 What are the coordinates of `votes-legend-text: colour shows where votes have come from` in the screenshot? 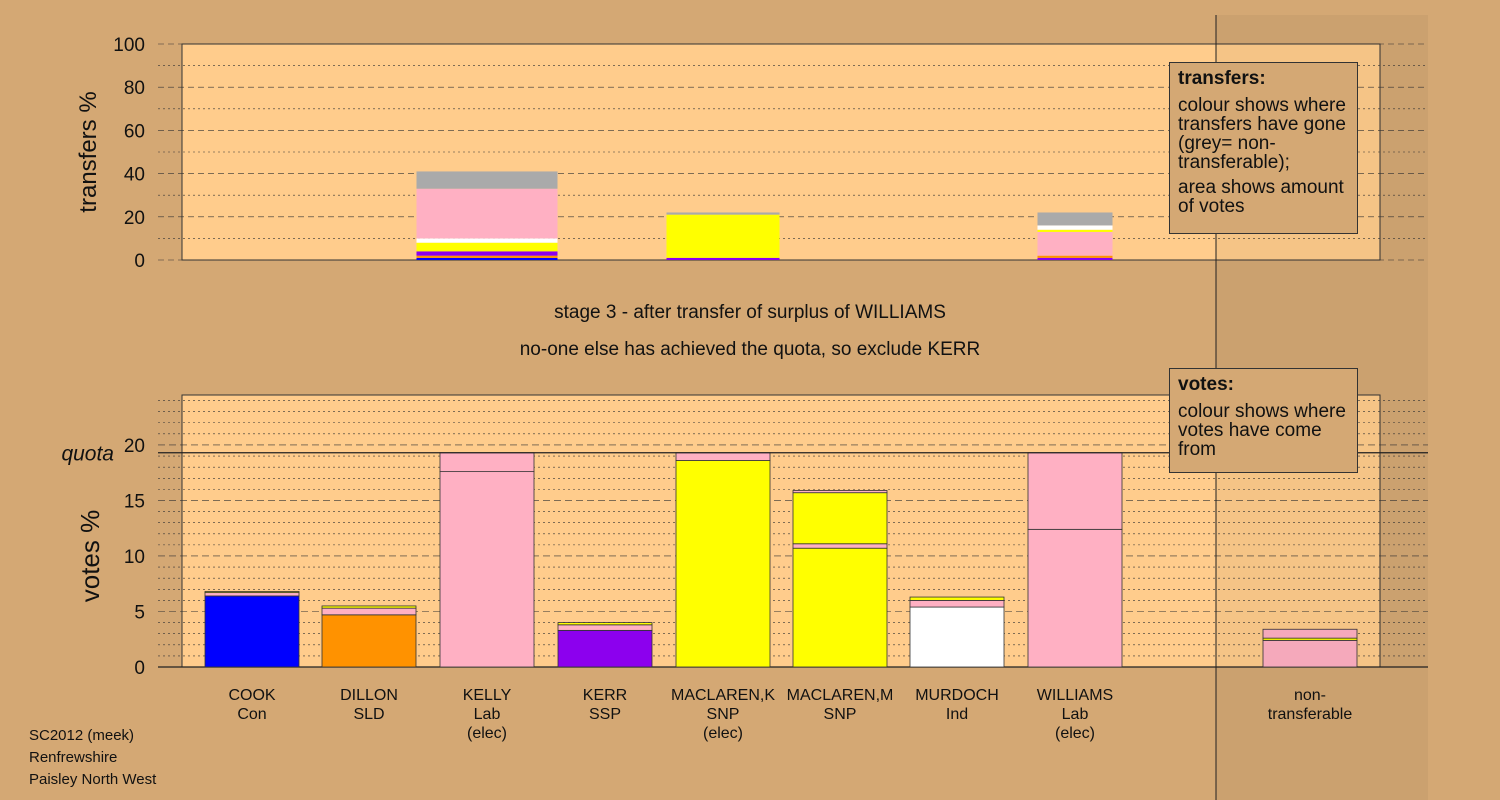 It's located at (1262, 430).